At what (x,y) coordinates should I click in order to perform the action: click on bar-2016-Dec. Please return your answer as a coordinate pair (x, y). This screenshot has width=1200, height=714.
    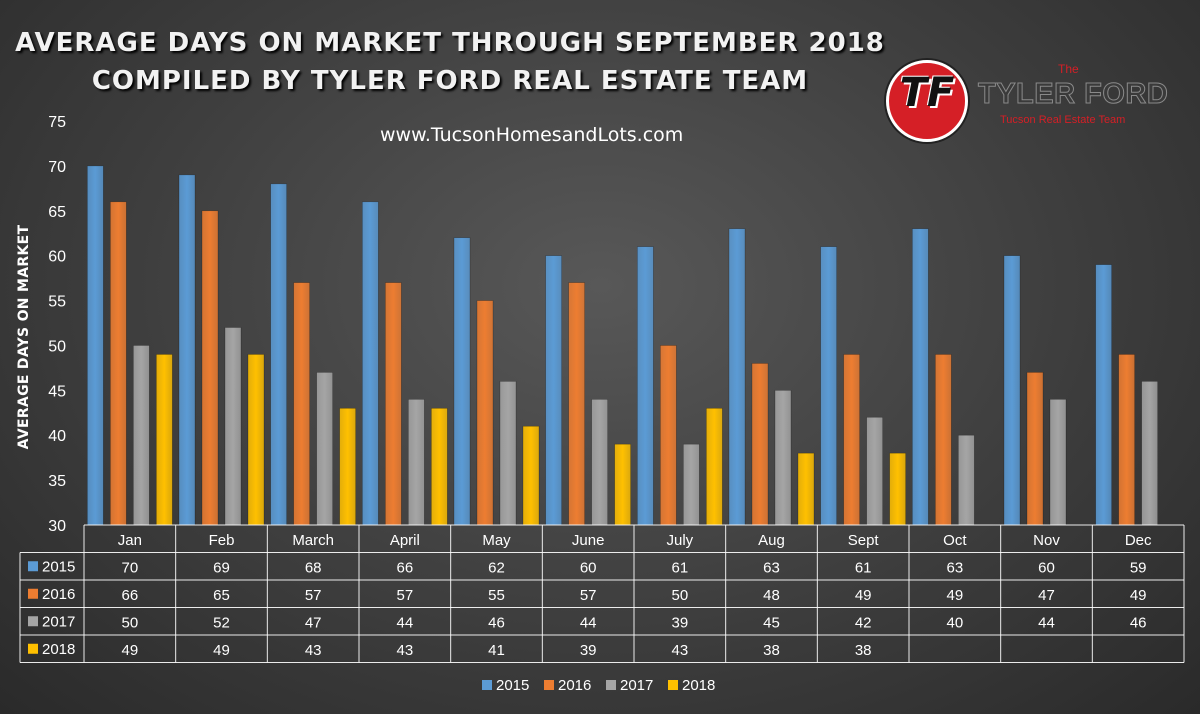
    Looking at the image, I should click on (1126, 440).